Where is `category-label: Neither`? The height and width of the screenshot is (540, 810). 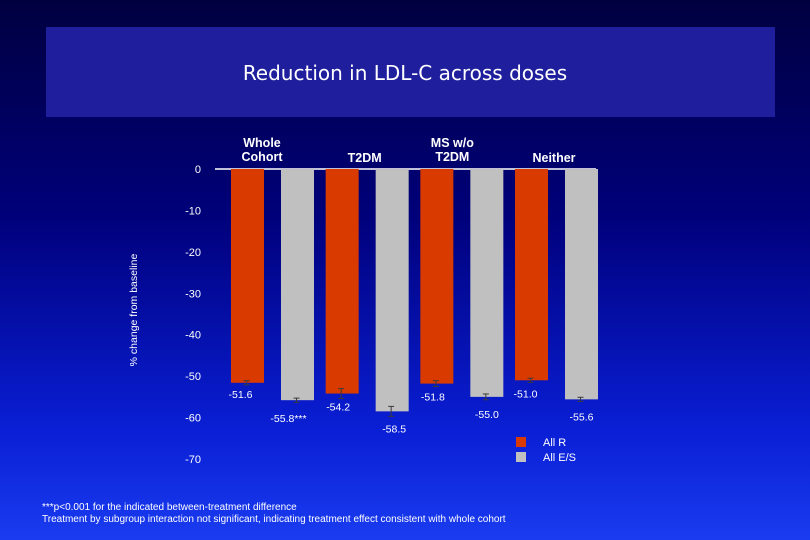 category-label: Neither is located at coordinates (553, 158).